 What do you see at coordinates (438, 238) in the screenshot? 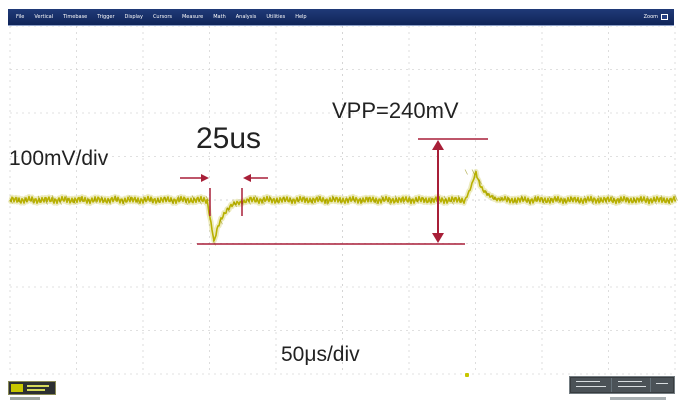
I see `vpp-arrow-bottom-head` at bounding box center [438, 238].